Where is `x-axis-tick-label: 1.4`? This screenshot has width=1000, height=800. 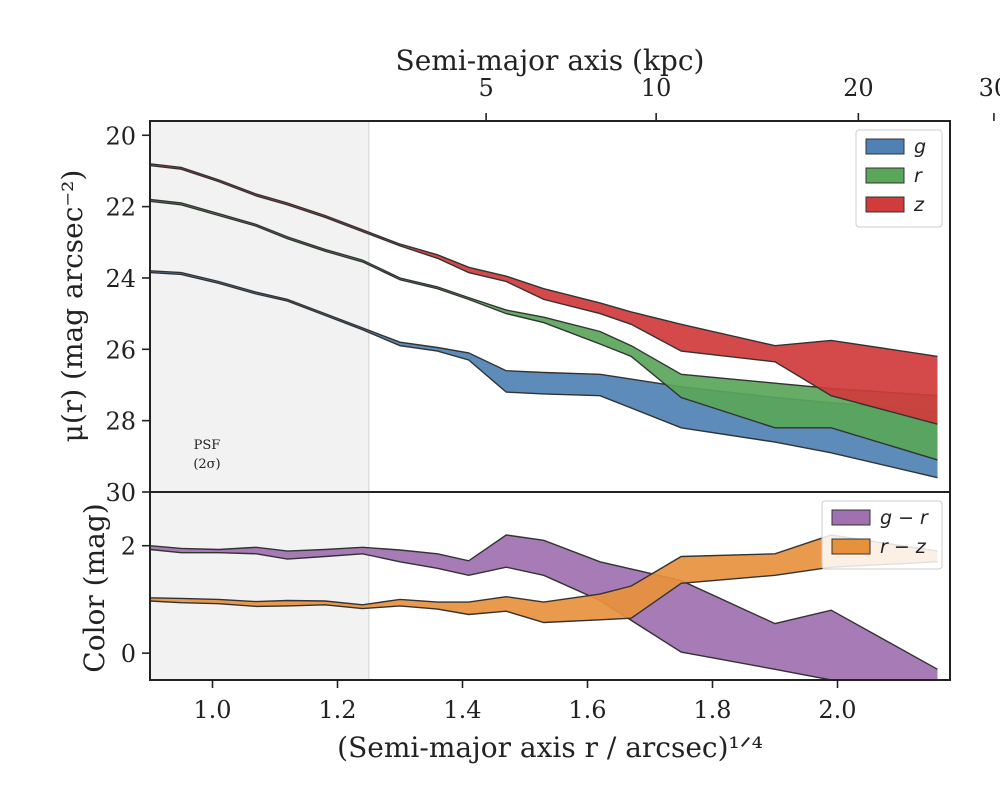 x-axis-tick-label: 1.4 is located at coordinates (462, 710).